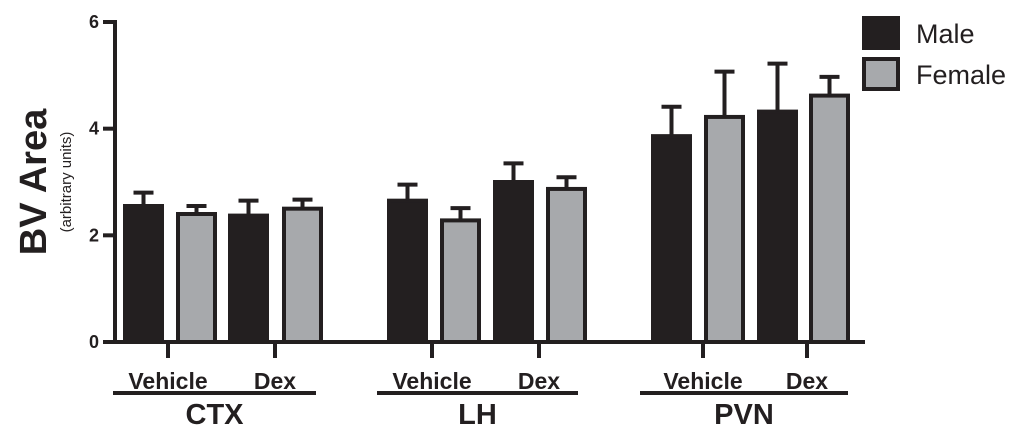  What do you see at coordinates (66, 182) in the screenshot?
I see `y-axis-subtitle: (arbitrary units)` at bounding box center [66, 182].